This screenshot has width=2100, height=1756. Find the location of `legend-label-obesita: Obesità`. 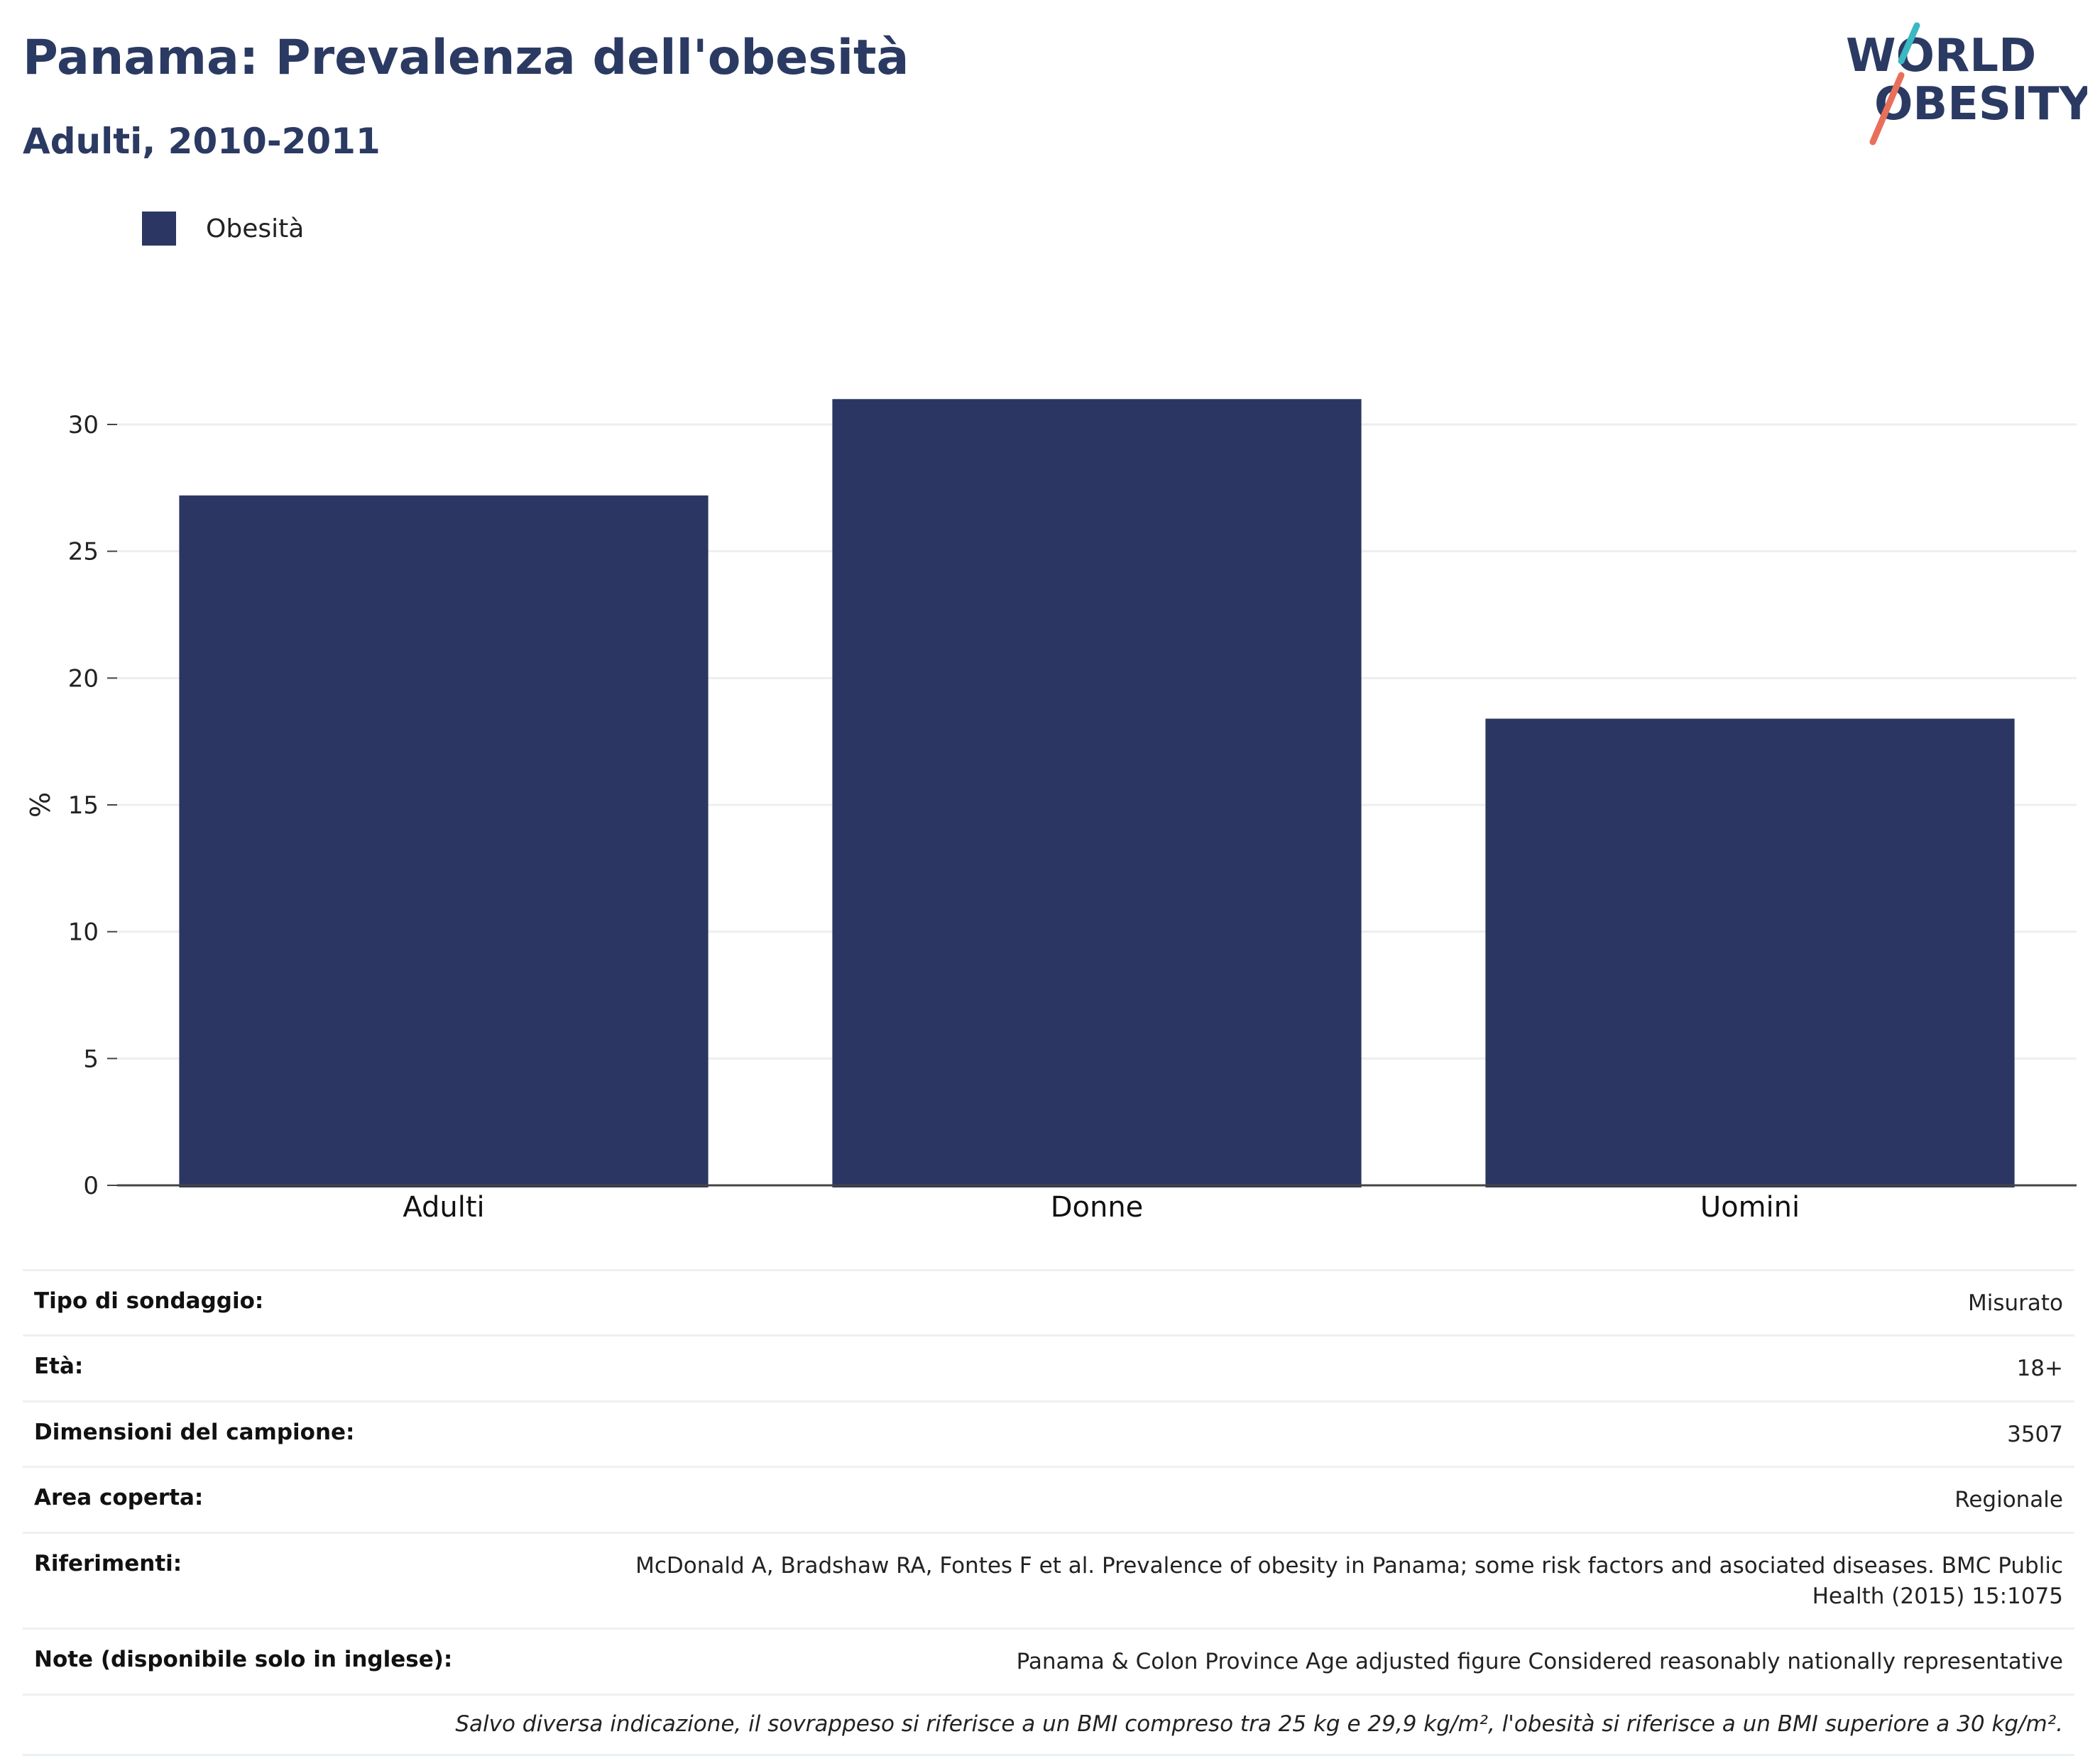

legend-label-obesita: Obesità is located at coordinates (255, 229).